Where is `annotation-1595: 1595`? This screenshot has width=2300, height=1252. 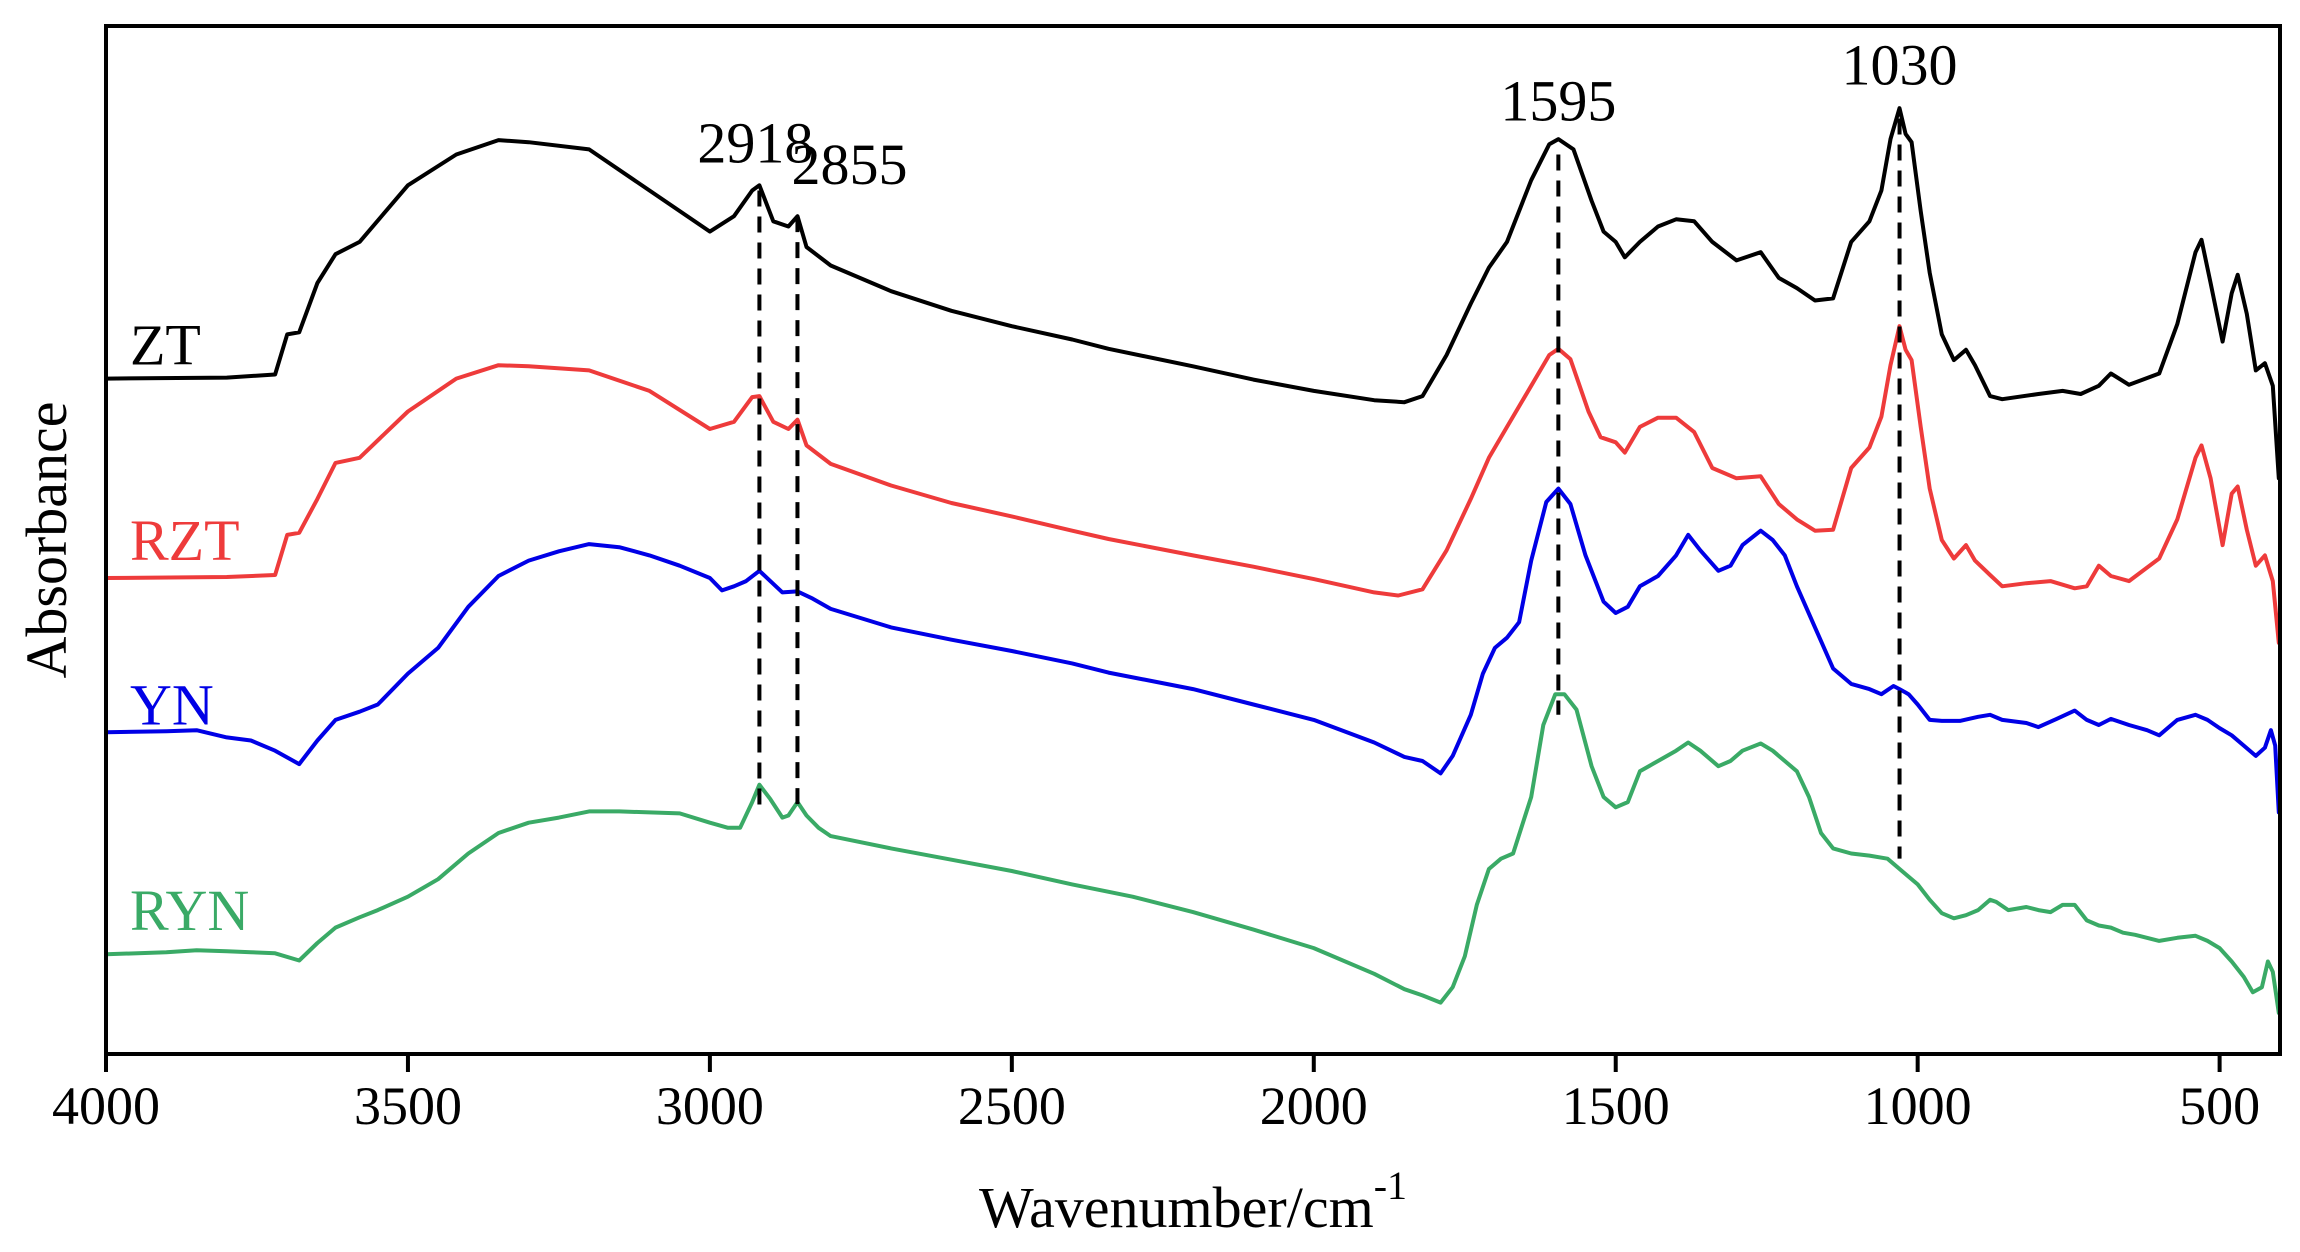 annotation-1595: 1595 is located at coordinates (1558, 101).